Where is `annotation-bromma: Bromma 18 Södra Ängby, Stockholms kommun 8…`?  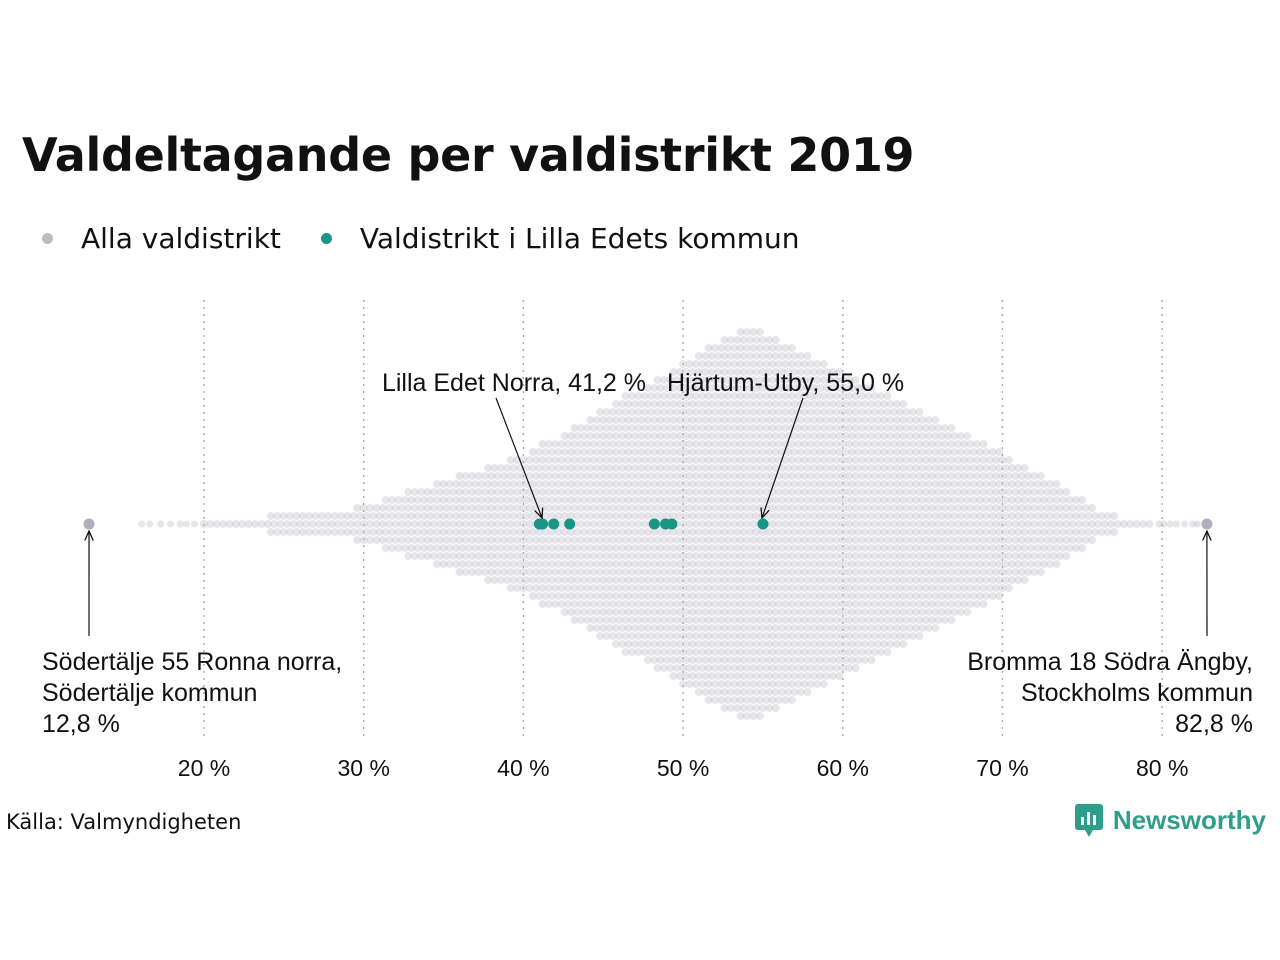 annotation-bromma: Bromma 18 Södra Ängby, Stockholms kommun 8… is located at coordinates (1110, 693).